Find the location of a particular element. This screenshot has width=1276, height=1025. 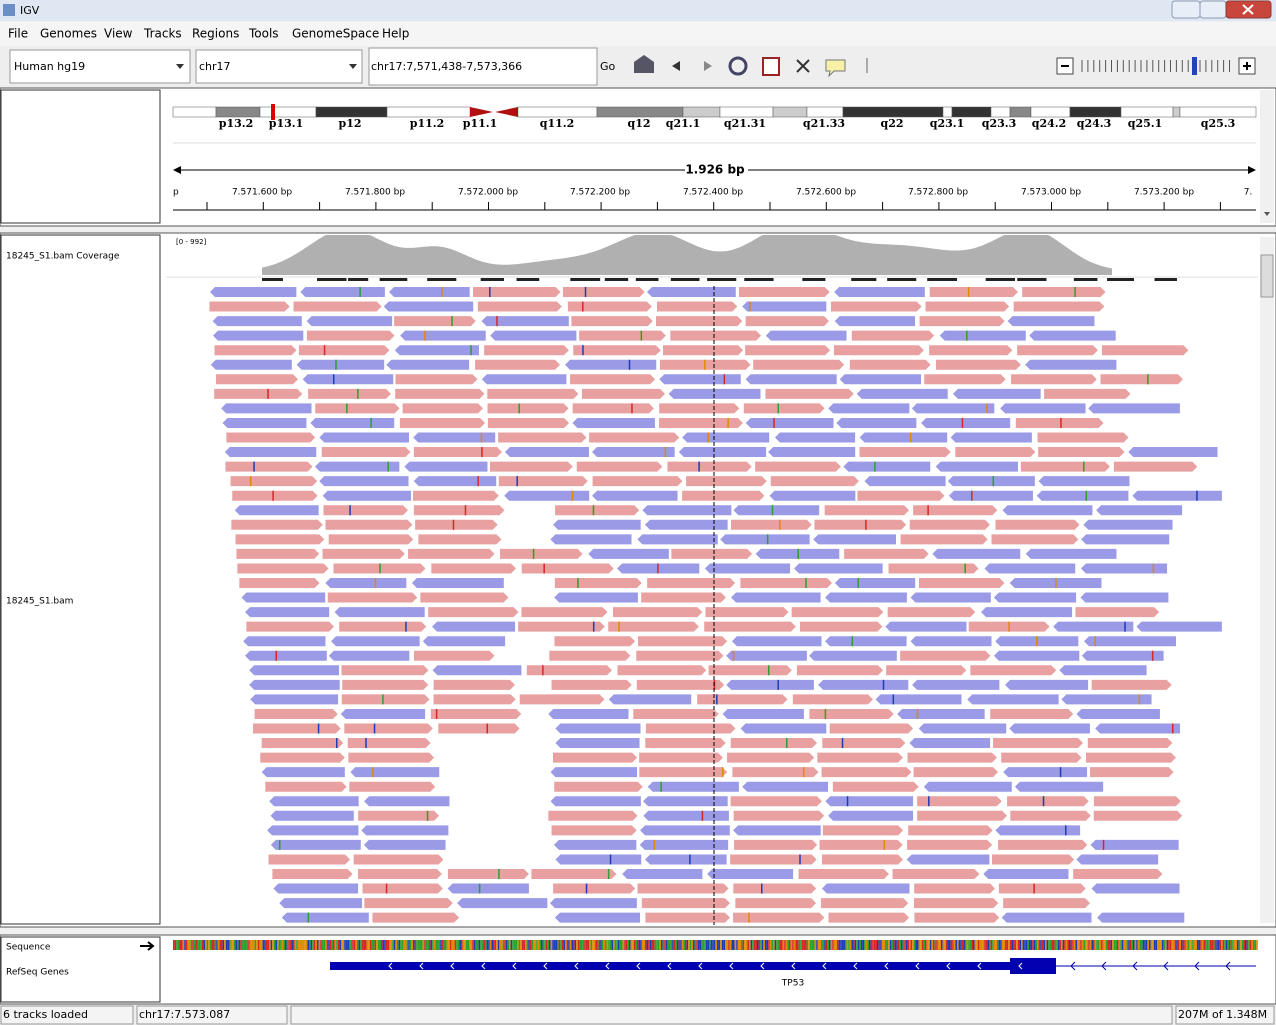

chromosome-select: chr17 is located at coordinates (215, 66).